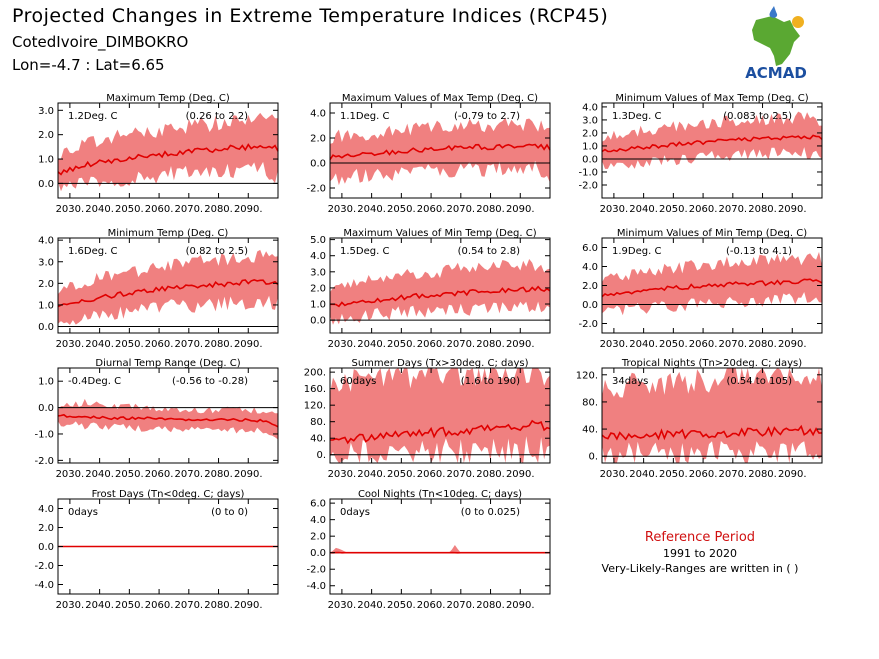 This screenshot has height=659, width=879. Describe the element at coordinates (92, 251) in the screenshot. I see `change-value: 1.6Deg. C` at that location.